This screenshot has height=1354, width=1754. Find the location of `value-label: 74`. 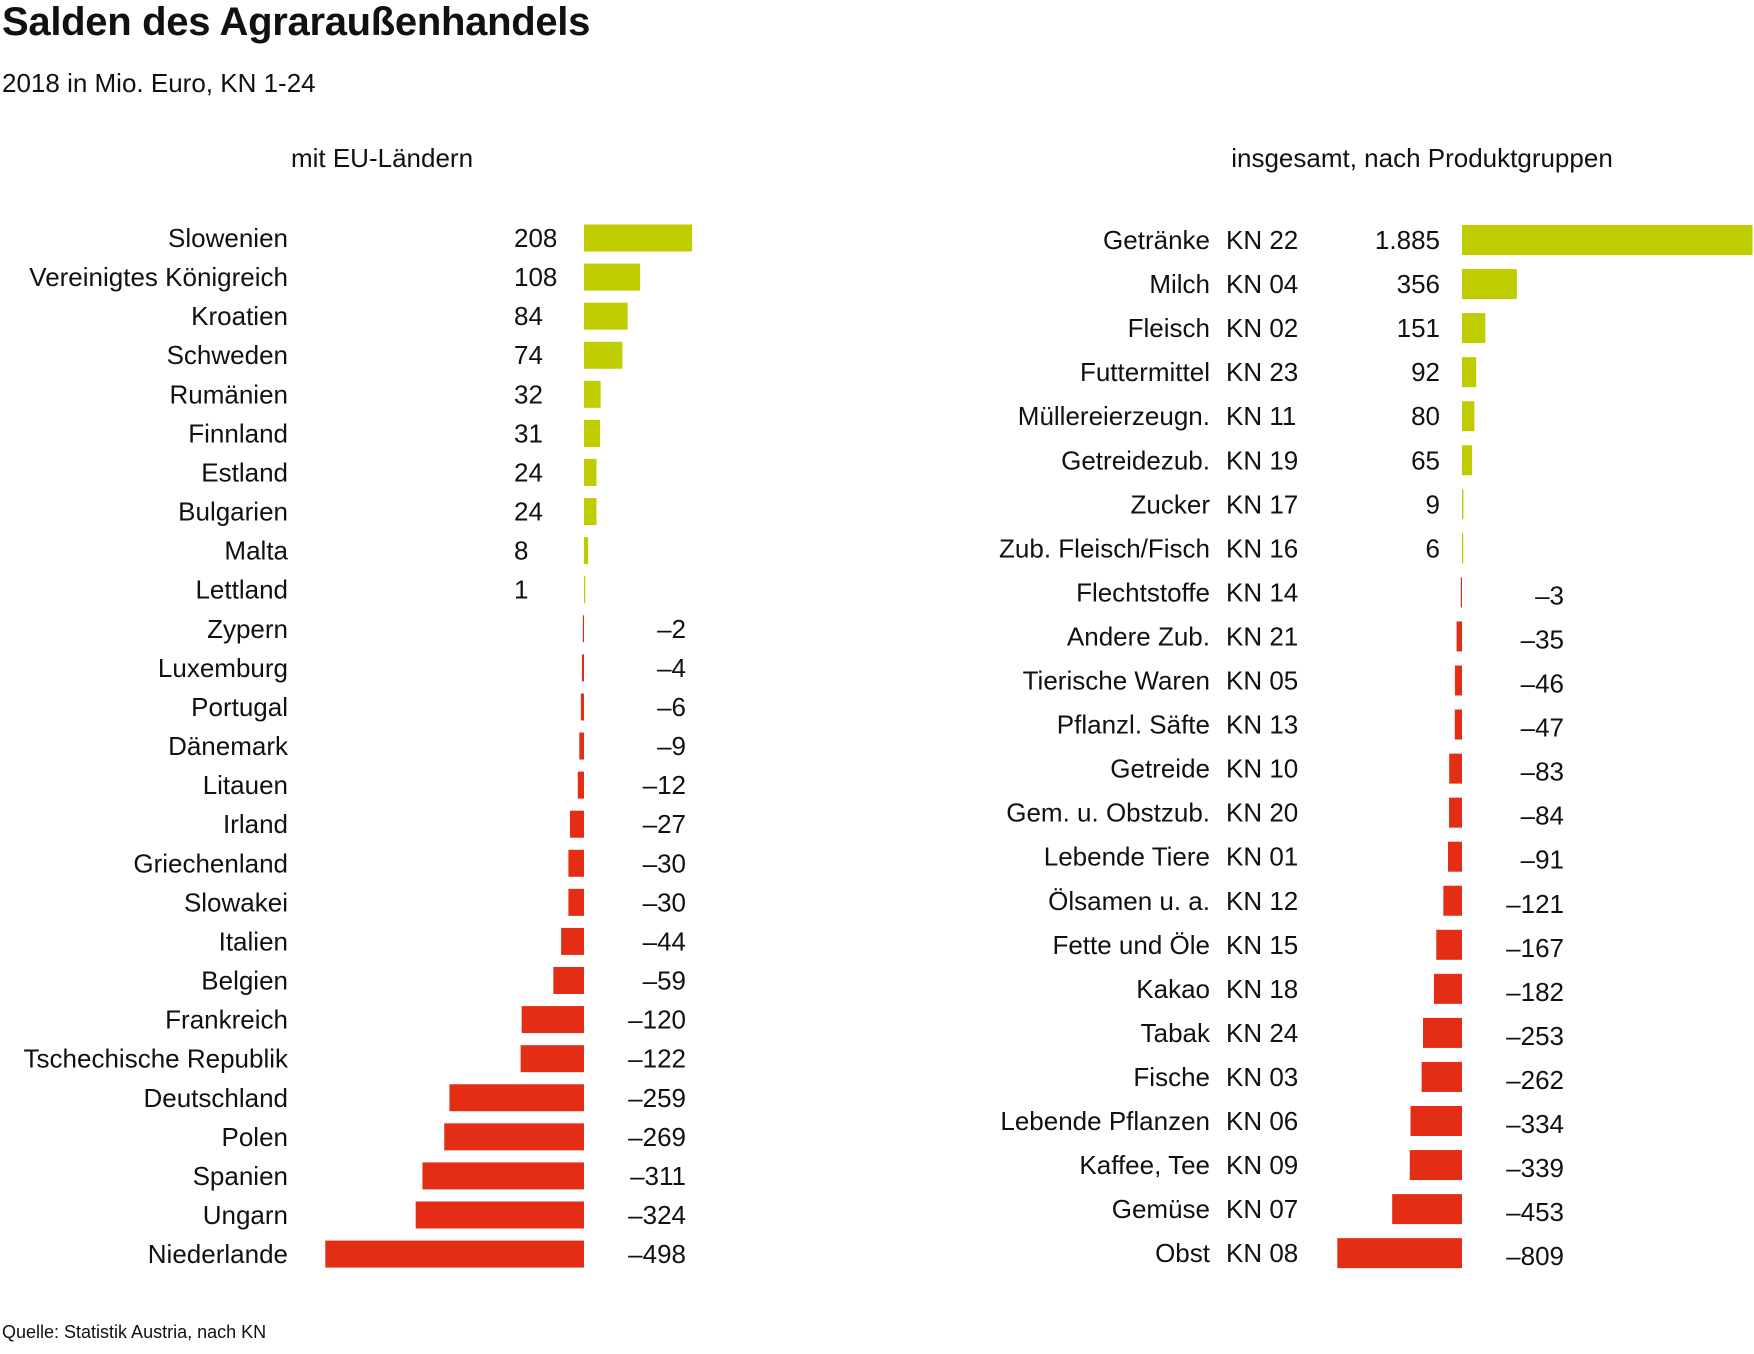

value-label: 74 is located at coordinates (528, 355).